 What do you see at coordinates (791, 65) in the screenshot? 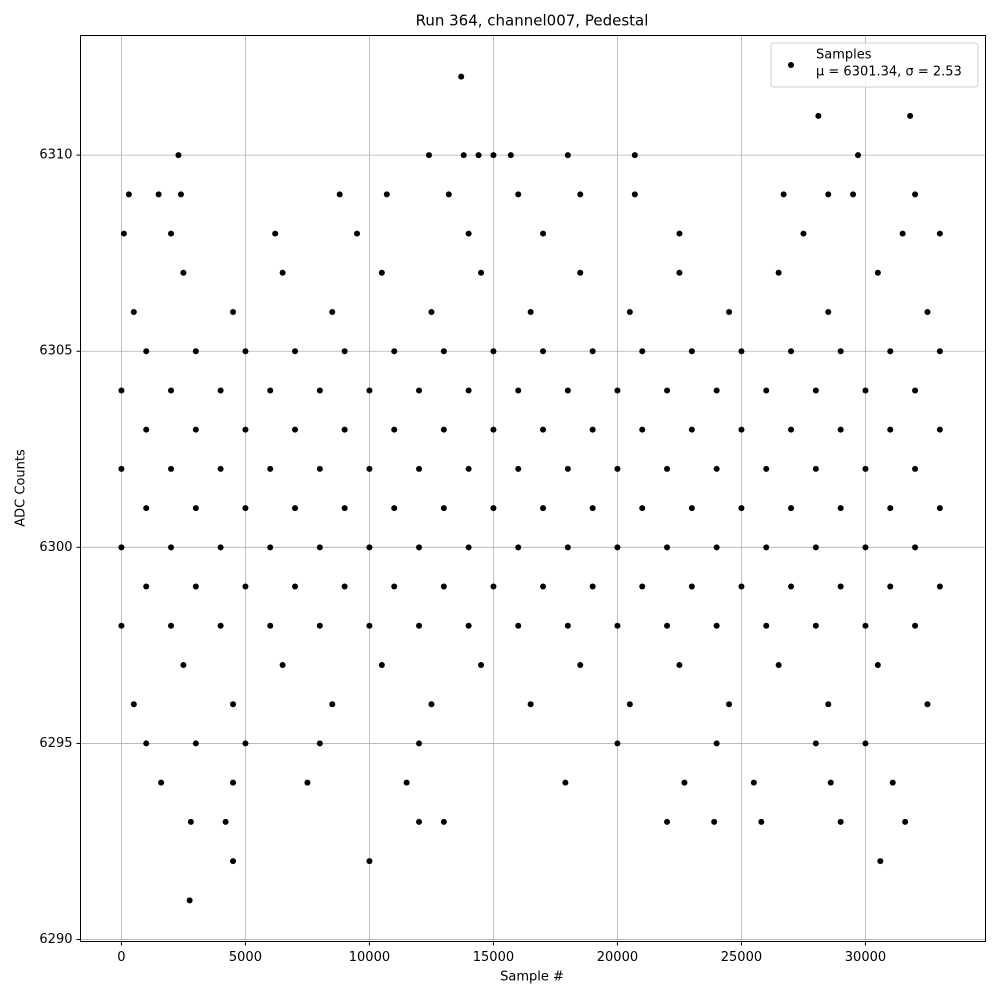
I see `legend-marker` at bounding box center [791, 65].